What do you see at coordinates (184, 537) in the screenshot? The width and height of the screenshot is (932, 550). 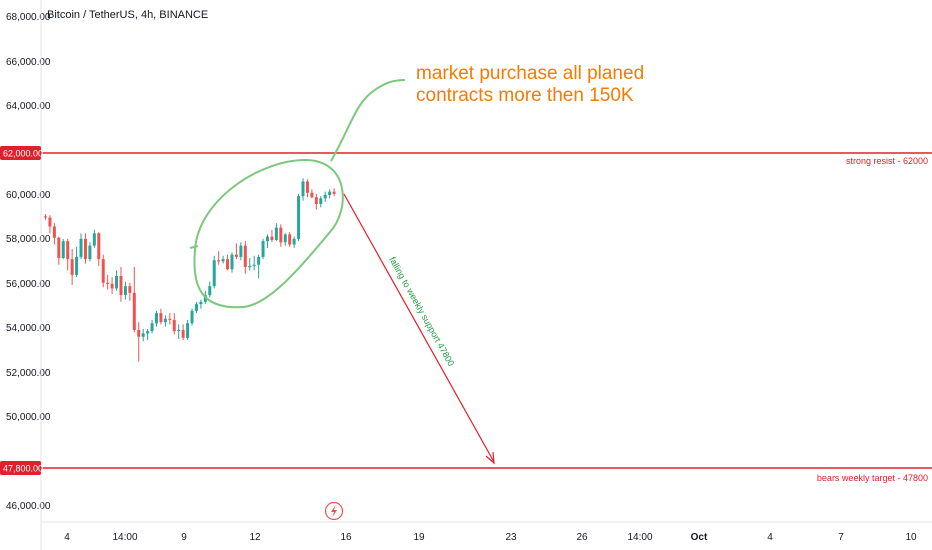 I see `x-tick-label: 9` at bounding box center [184, 537].